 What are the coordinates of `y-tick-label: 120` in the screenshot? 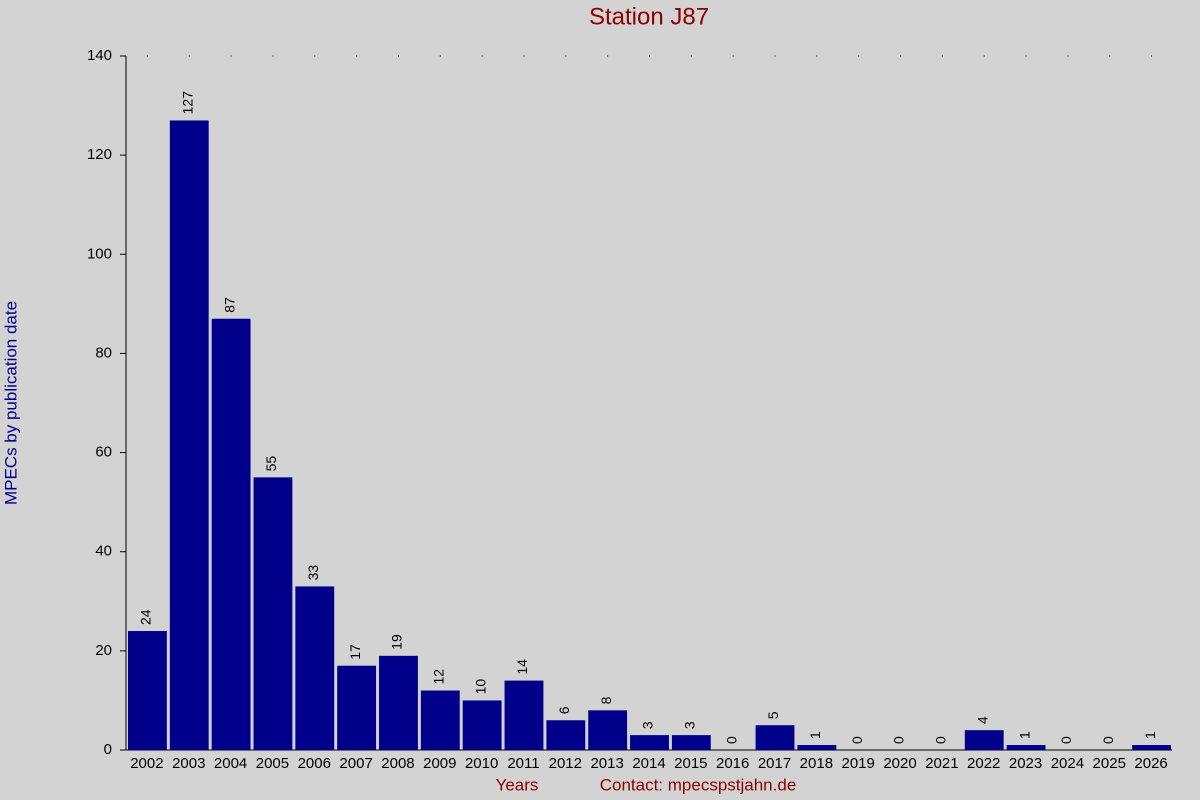 It's located at (99, 154).